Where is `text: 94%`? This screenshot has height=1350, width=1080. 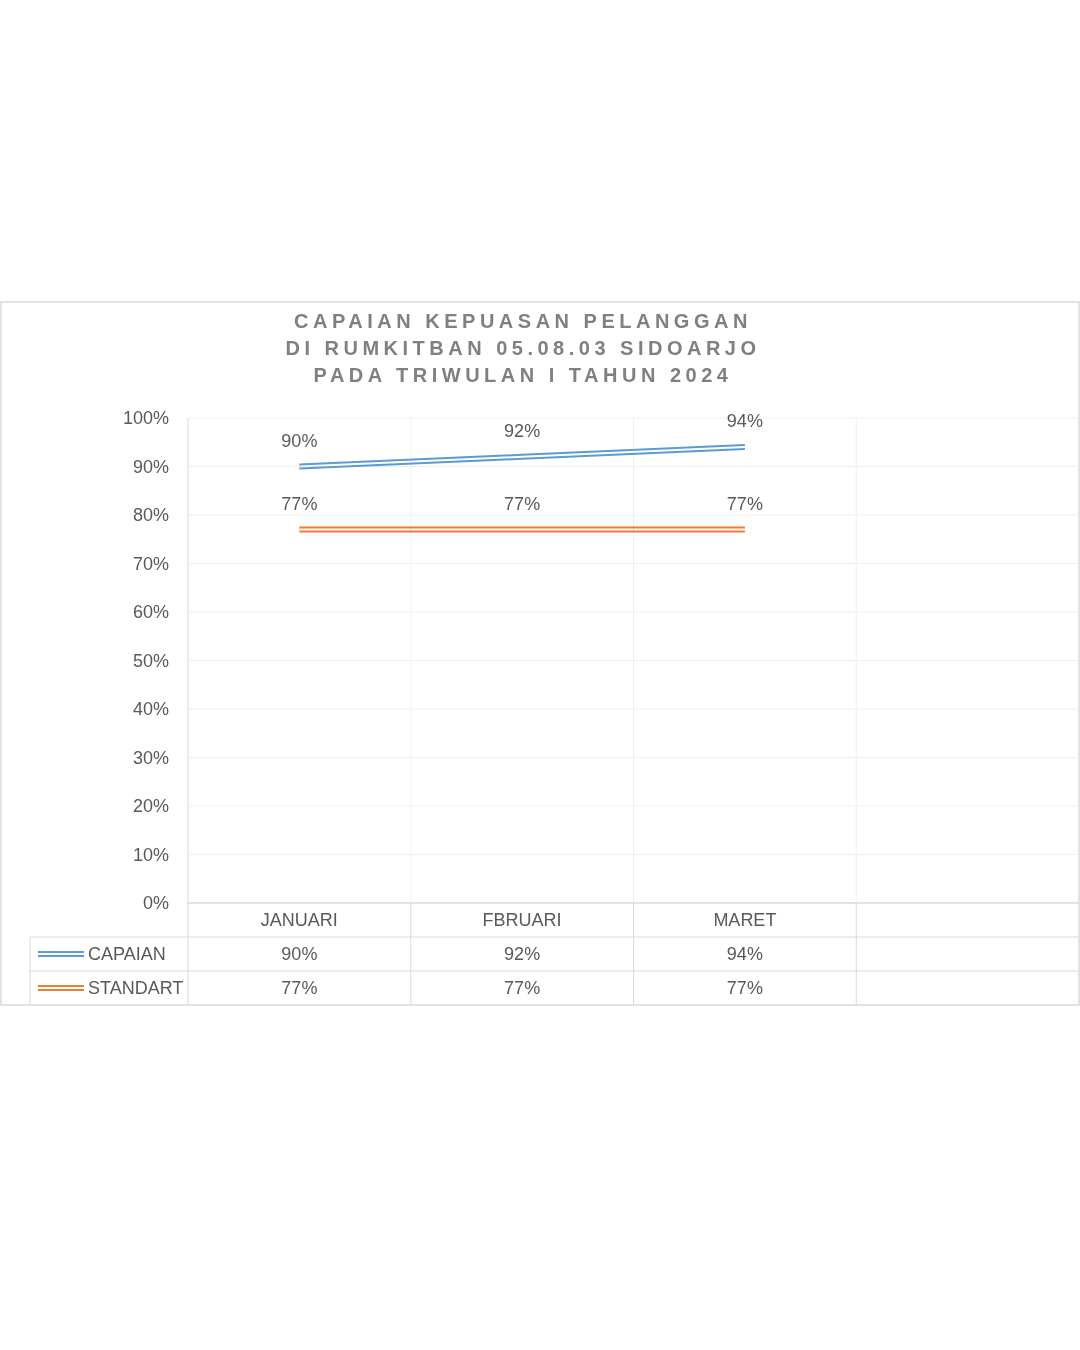
text: 94% is located at coordinates (744, 421).